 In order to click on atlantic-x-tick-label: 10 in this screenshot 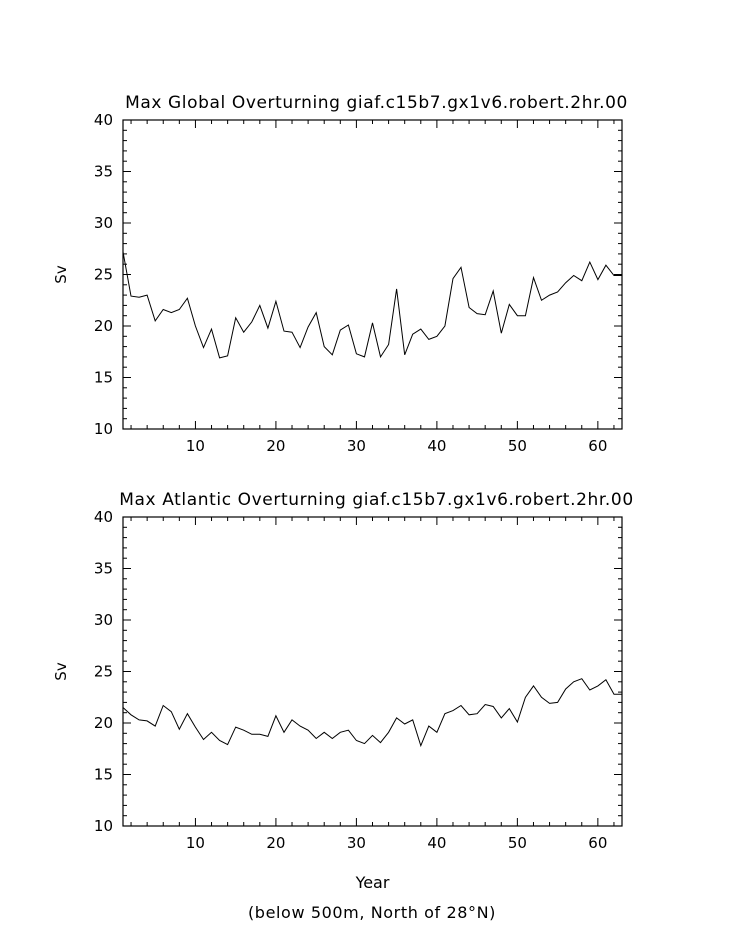, I will do `click(195, 843)`.